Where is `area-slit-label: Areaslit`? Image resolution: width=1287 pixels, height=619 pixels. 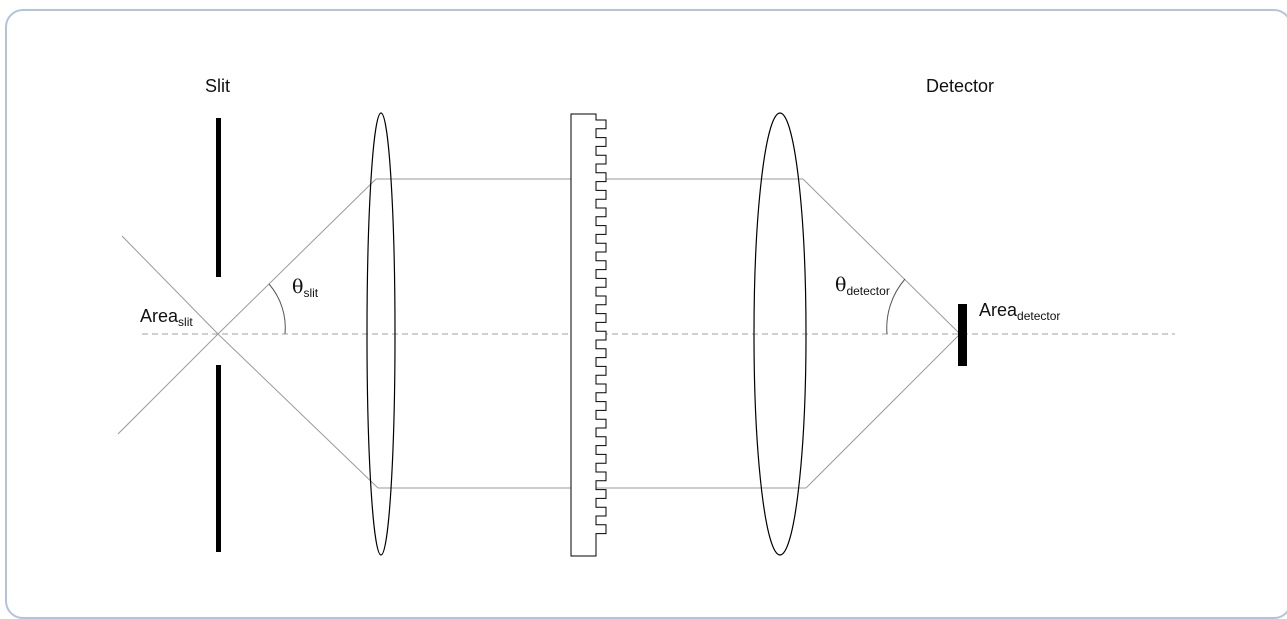
area-slit-label: Areaslit is located at coordinates (166, 317).